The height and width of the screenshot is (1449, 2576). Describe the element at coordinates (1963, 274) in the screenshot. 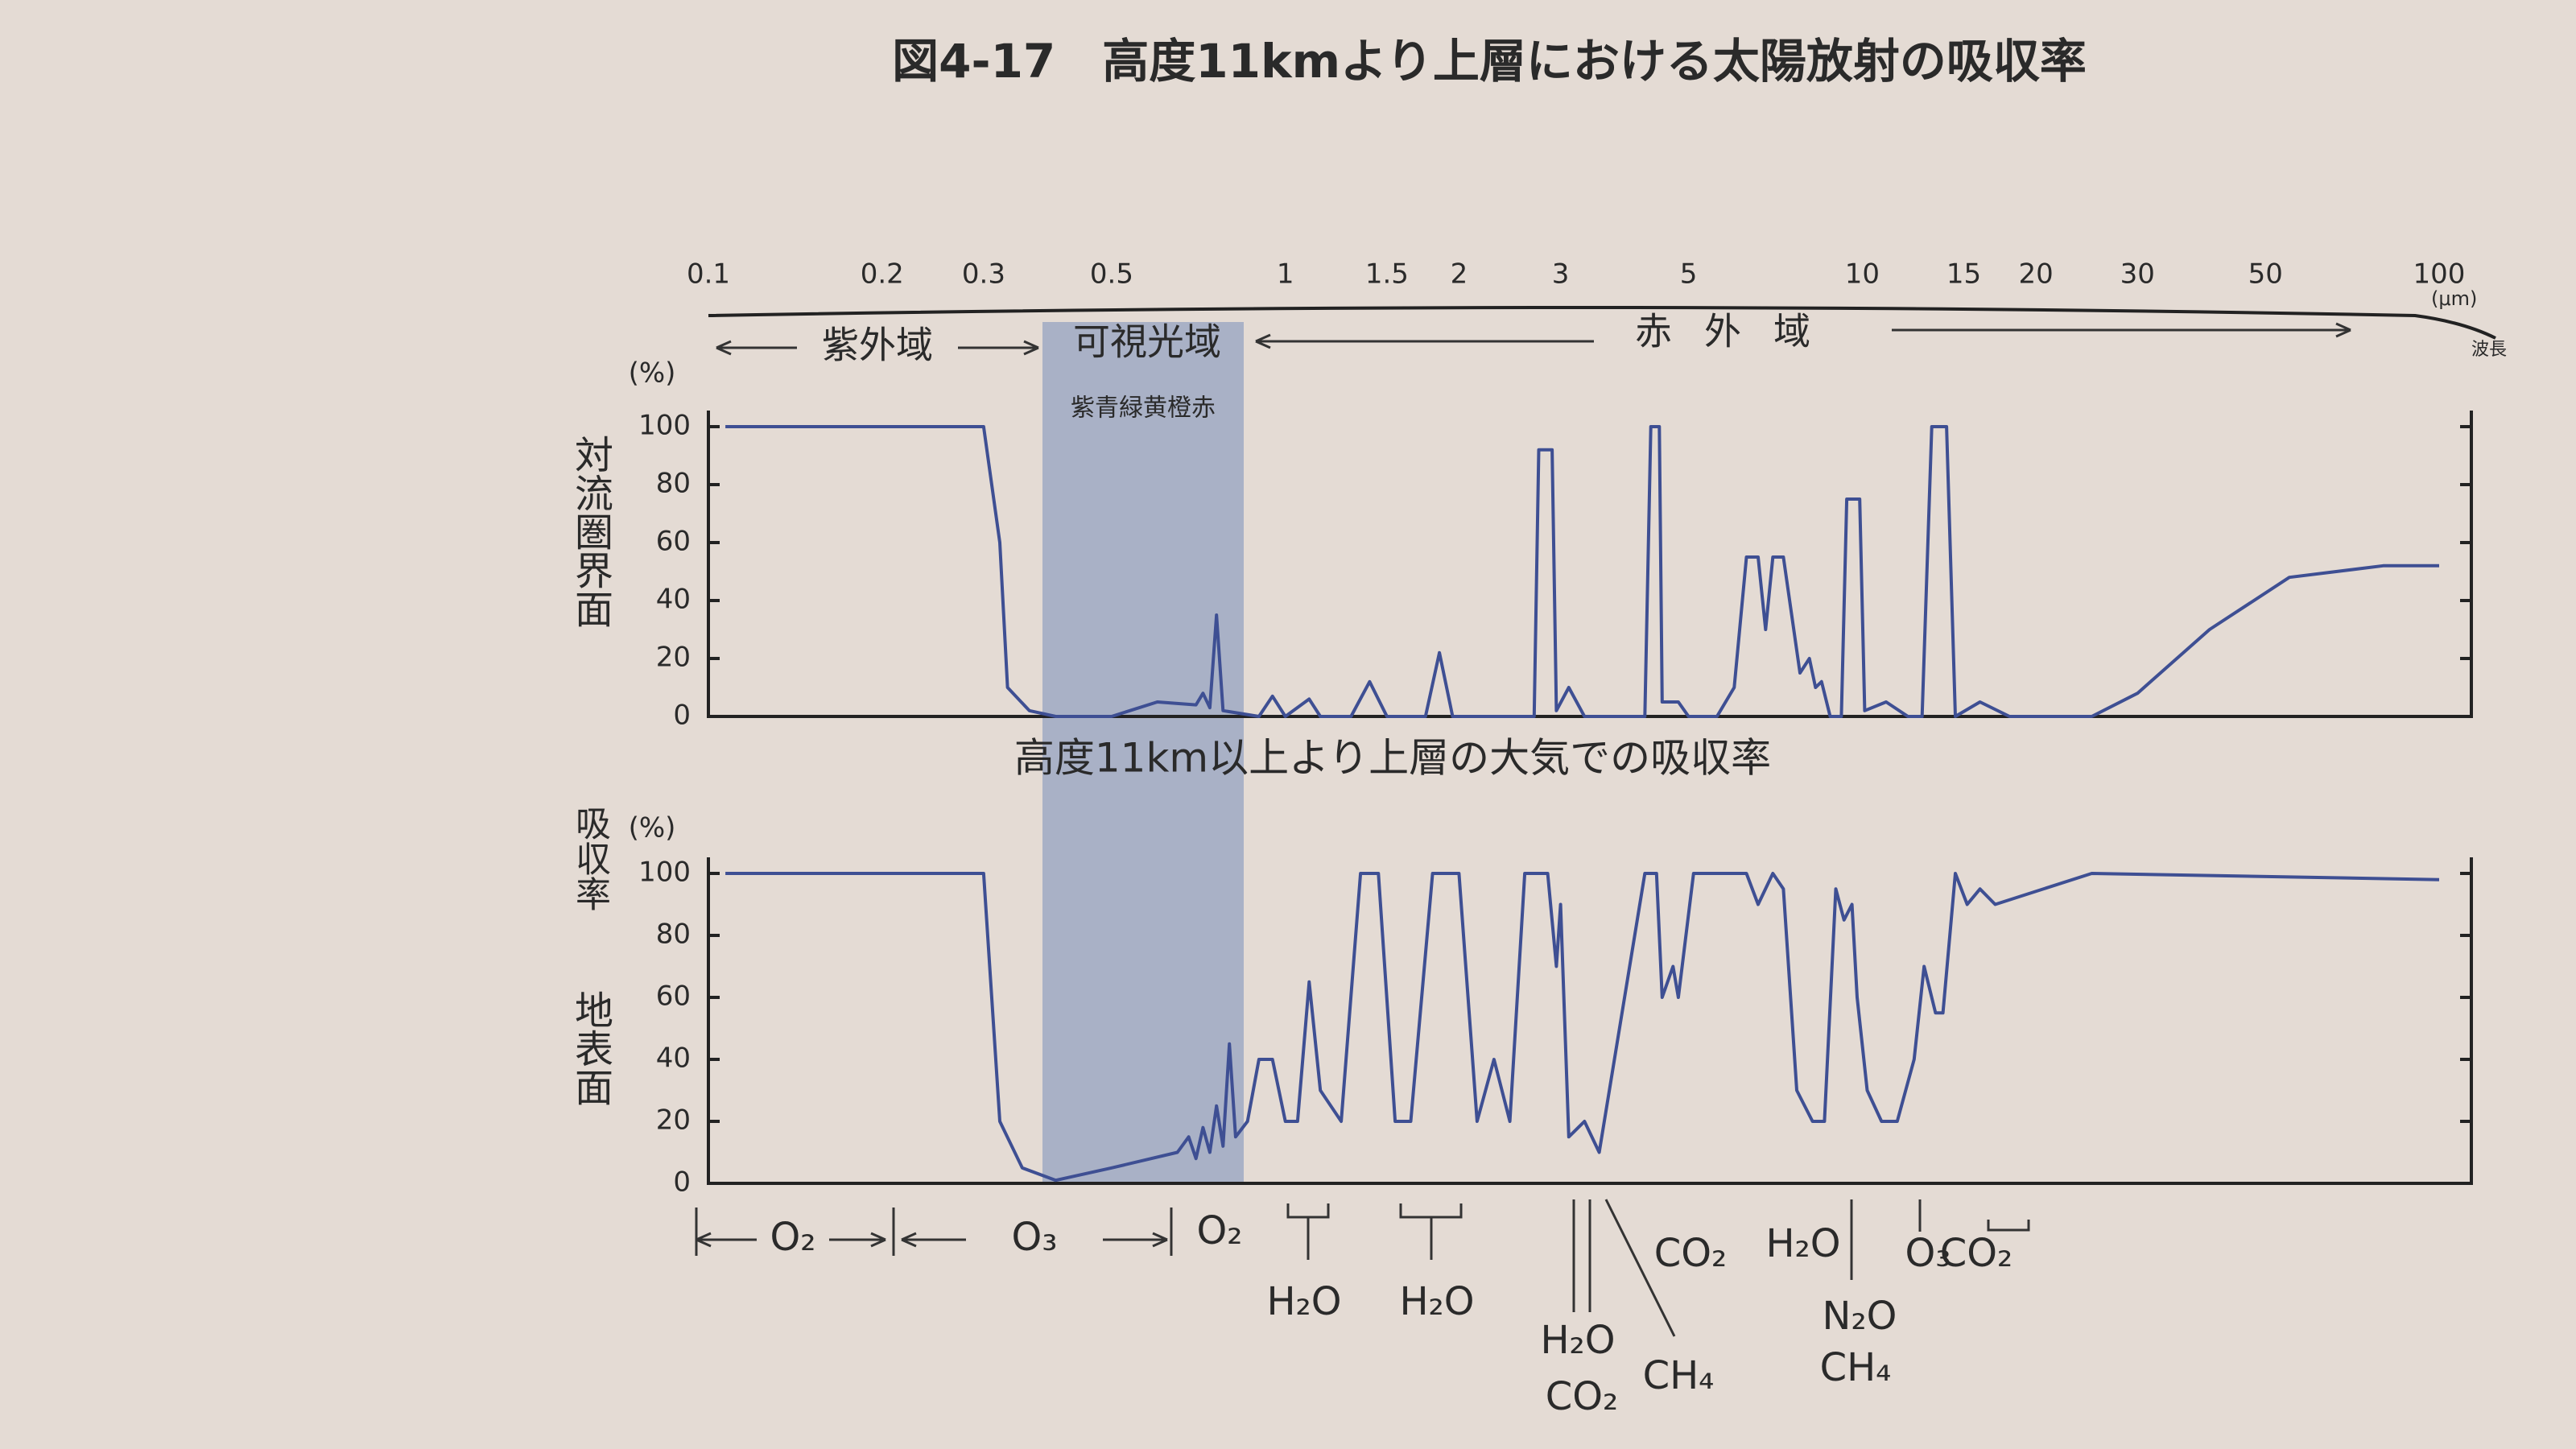

I see `x-tick-label: 15` at that location.